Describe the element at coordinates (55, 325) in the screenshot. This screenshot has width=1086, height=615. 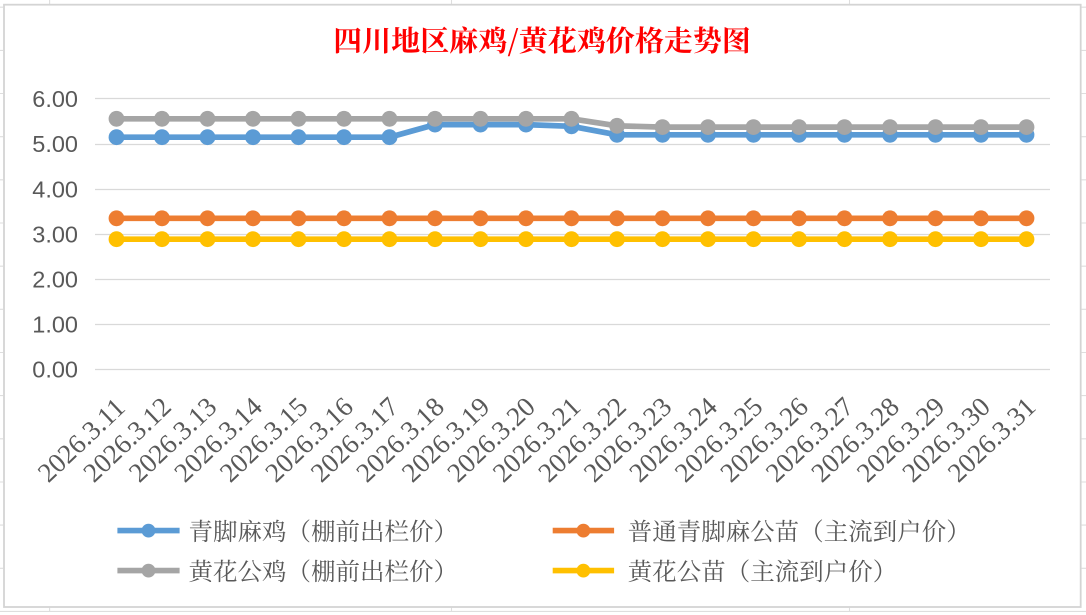
I see `svg-text: 1.00` at that location.